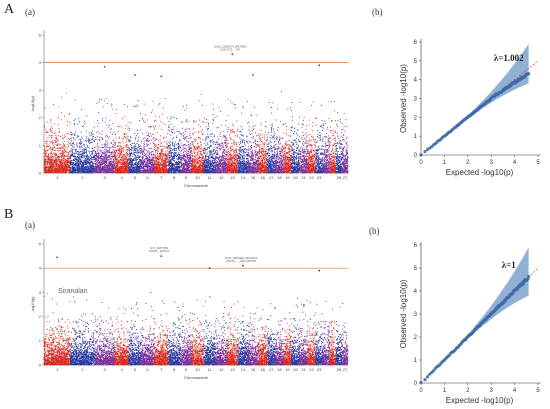 The width and height of the screenshot is (550, 409). I want to click on y-tick-label: 2, so click(40, 117).